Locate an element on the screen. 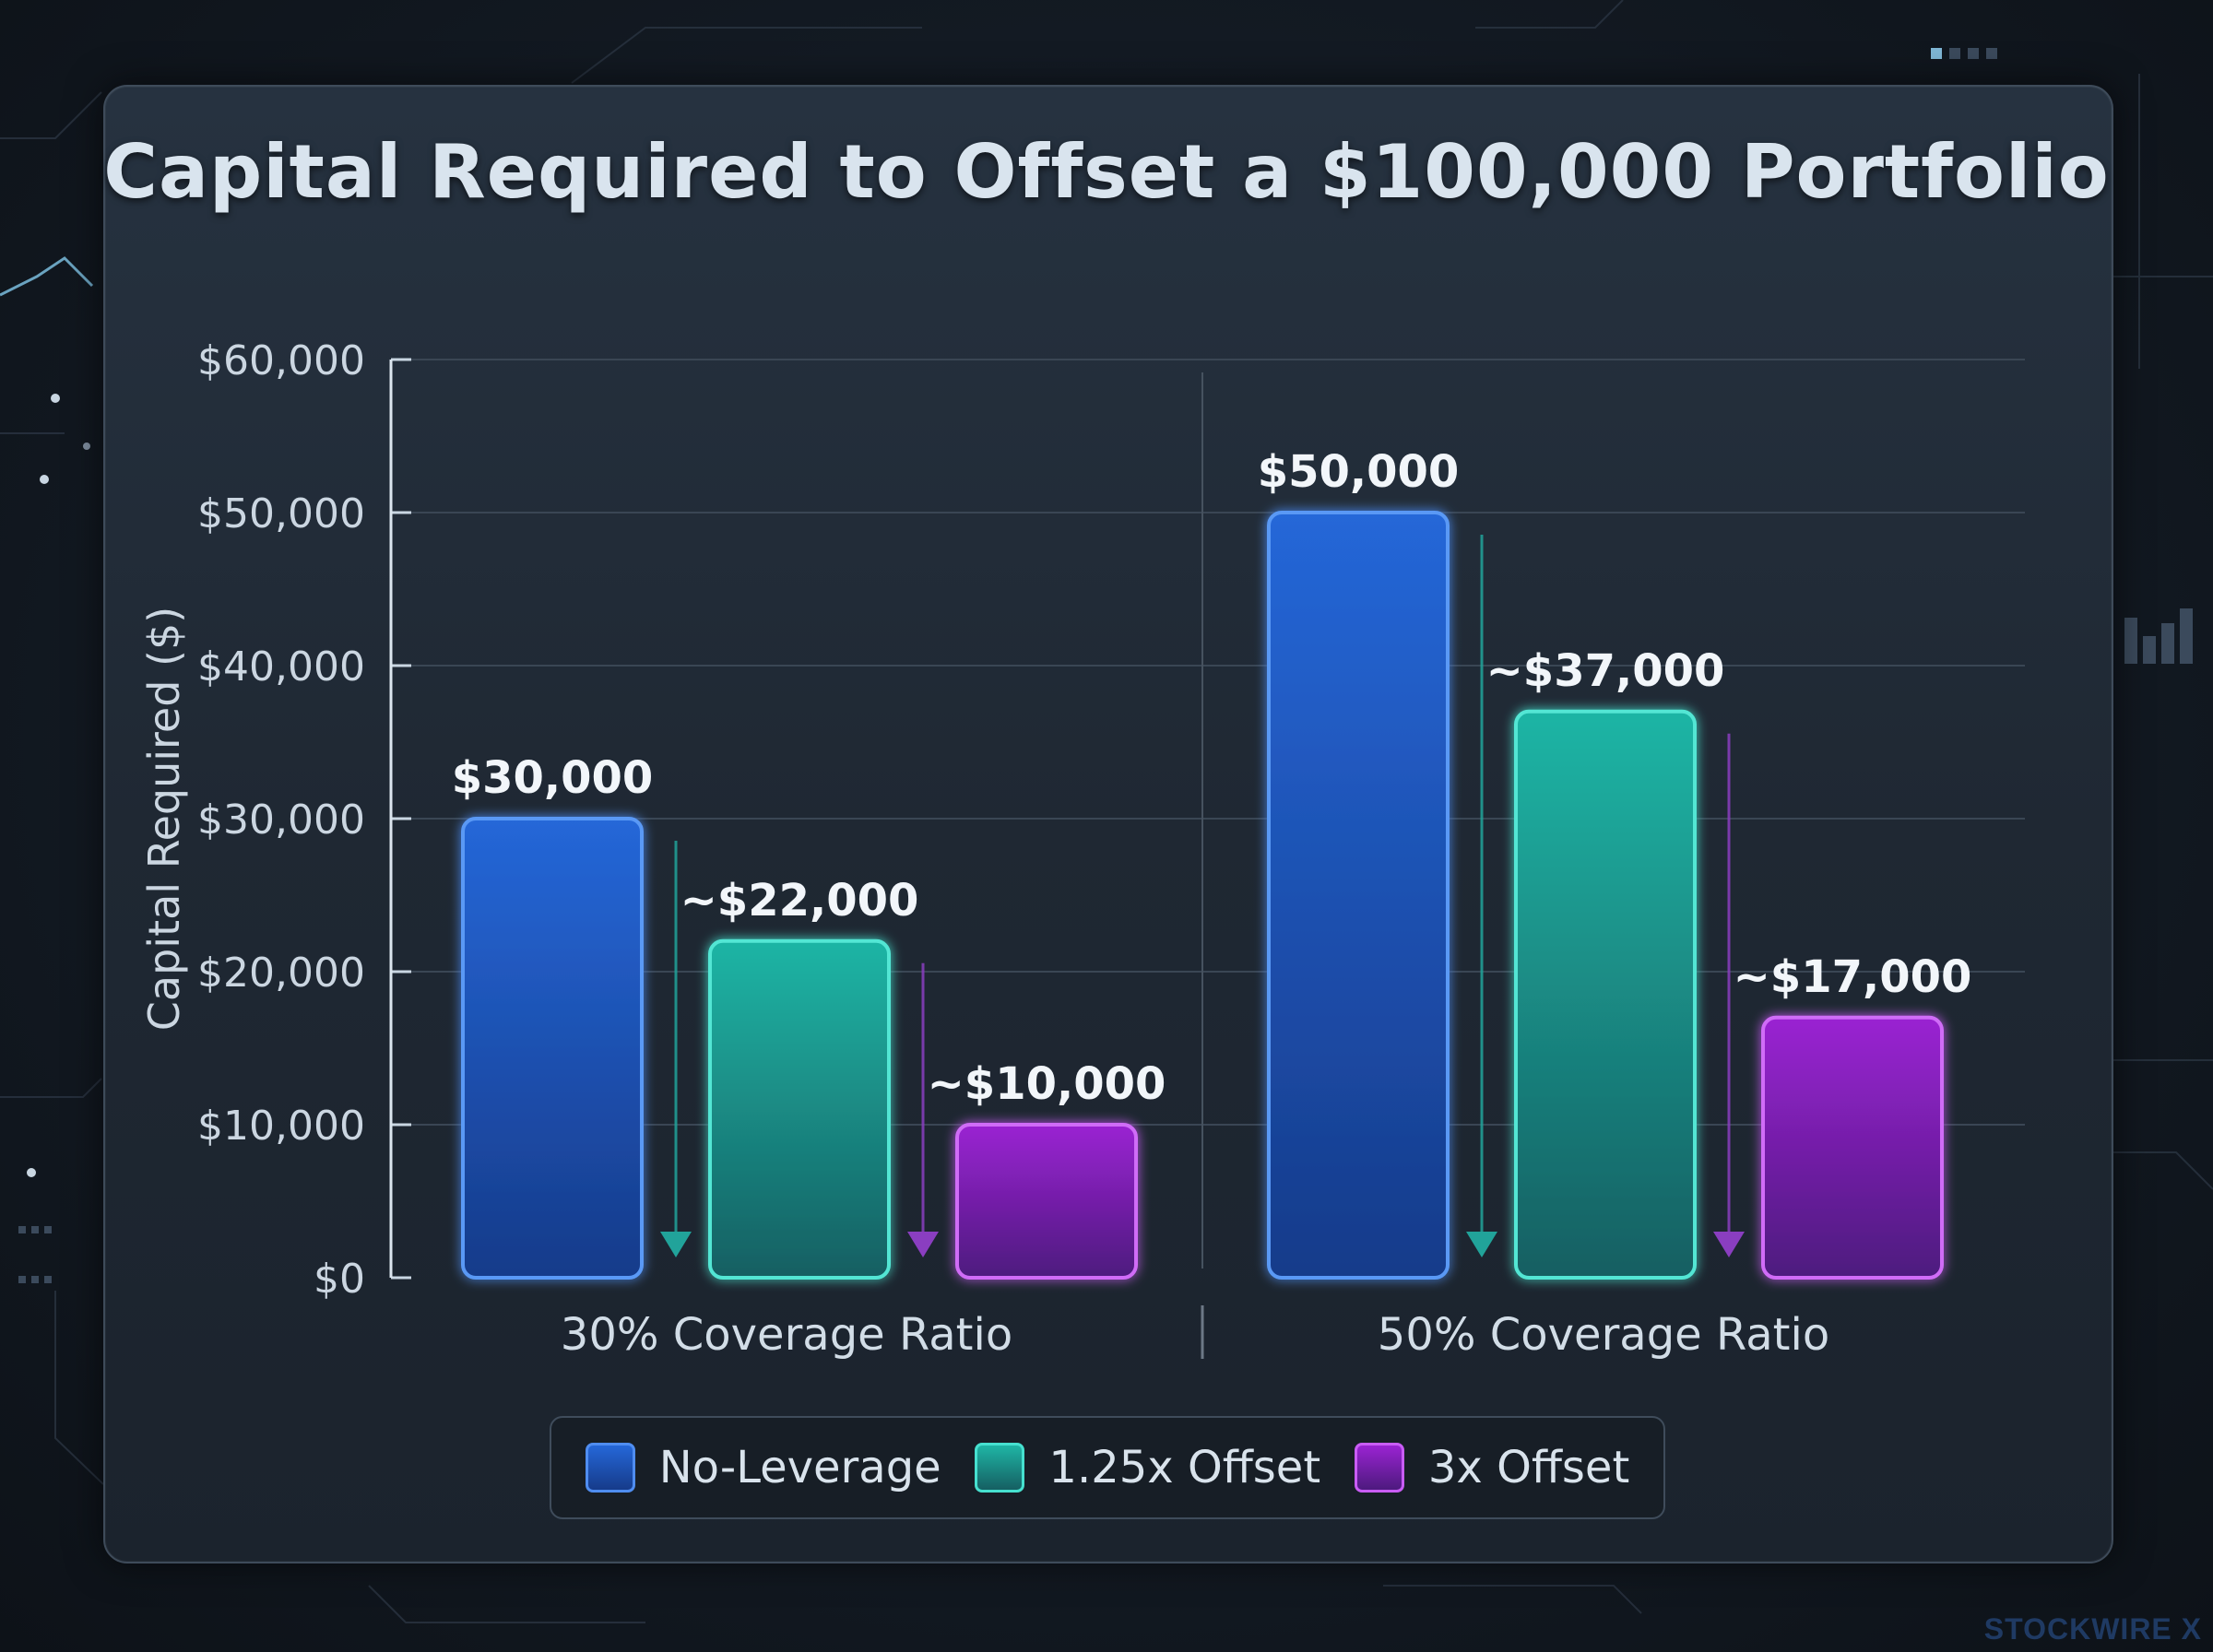 Image resolution: width=2213 pixels, height=1652 pixels. bar-value-label: $30,000 is located at coordinates (553, 778).